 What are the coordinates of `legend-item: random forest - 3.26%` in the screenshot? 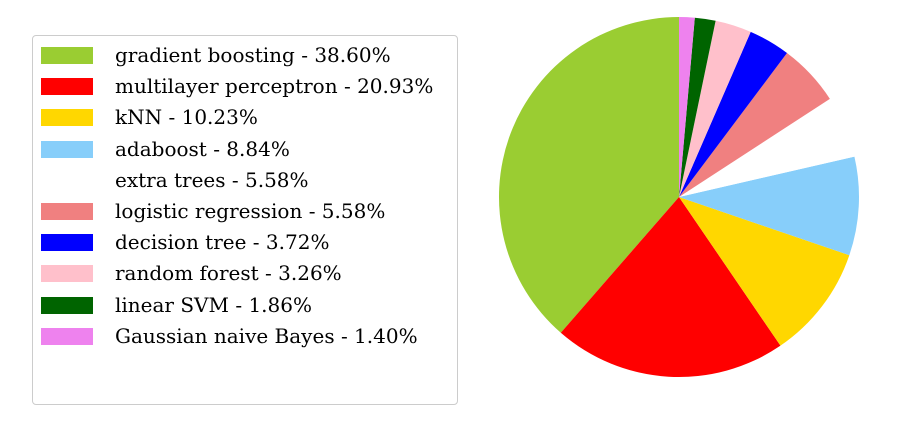 It's located at (245, 274).